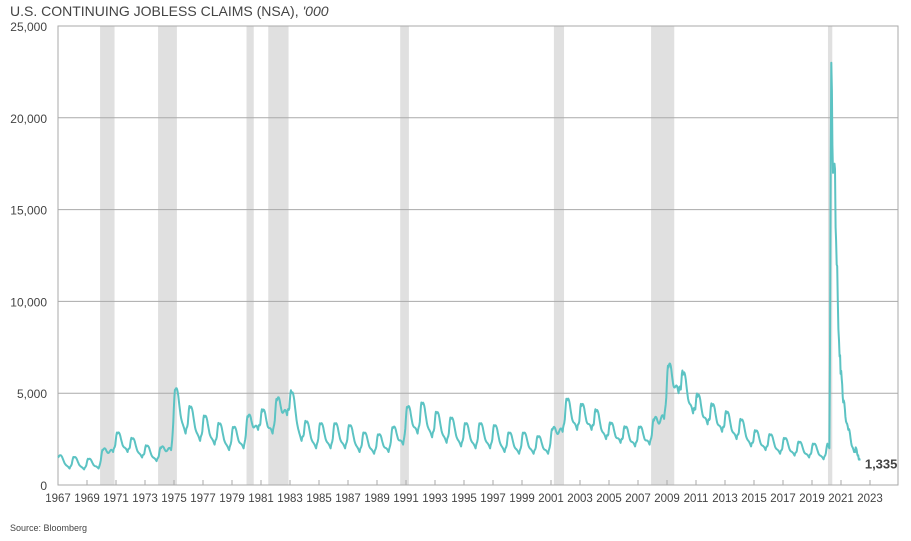 This screenshot has height=541, width=911. Describe the element at coordinates (58, 499) in the screenshot. I see `x-tick-label: 1967` at that location.